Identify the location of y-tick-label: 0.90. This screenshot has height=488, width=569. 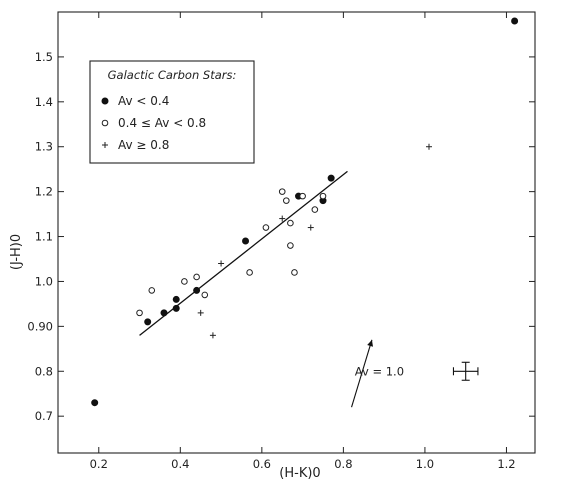
(40, 326).